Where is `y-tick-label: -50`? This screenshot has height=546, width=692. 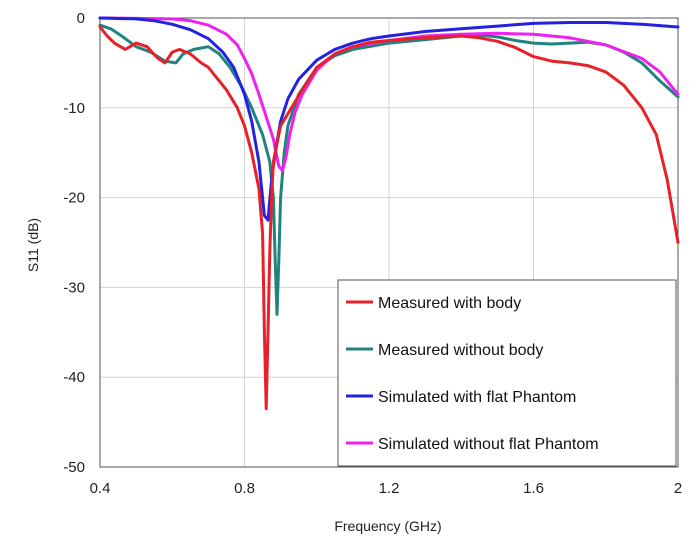
y-tick-label: -50 is located at coordinates (74, 467).